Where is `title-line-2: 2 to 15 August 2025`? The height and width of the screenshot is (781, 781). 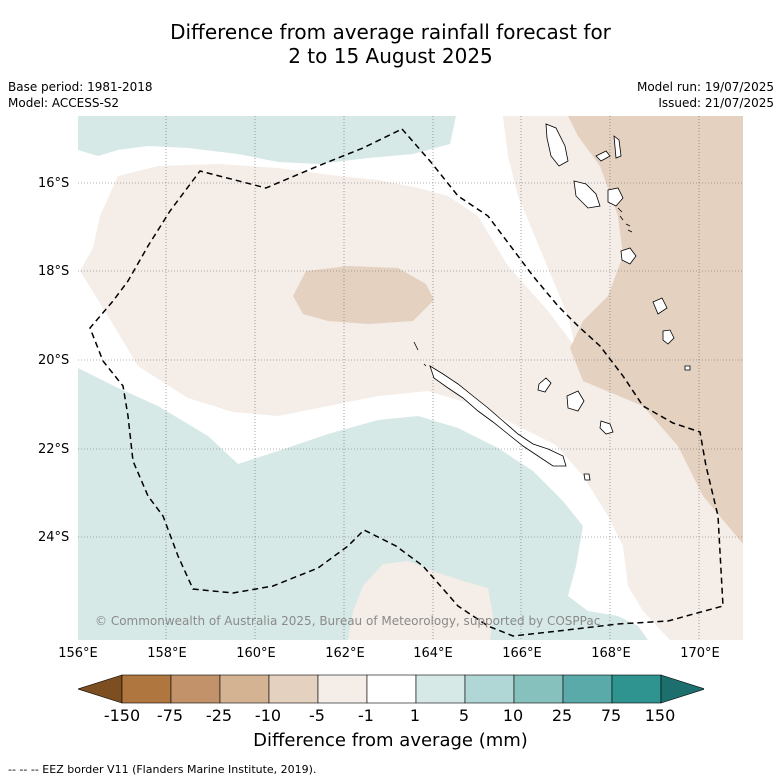 title-line-2: 2 to 15 August 2025 is located at coordinates (390, 56).